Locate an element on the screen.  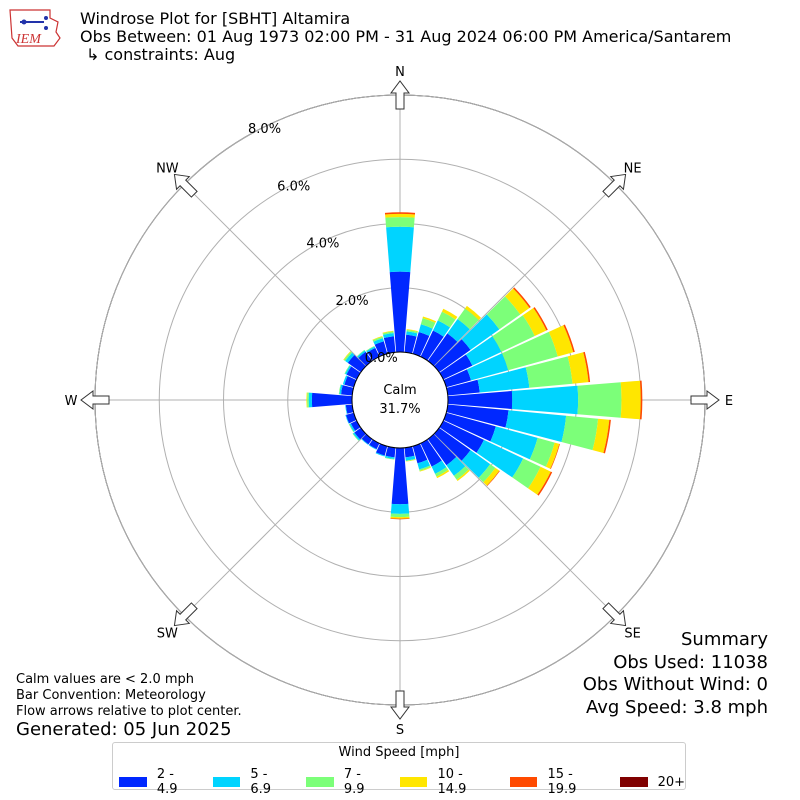
wedge-70-bin2 is located at coordinates (530, 351).